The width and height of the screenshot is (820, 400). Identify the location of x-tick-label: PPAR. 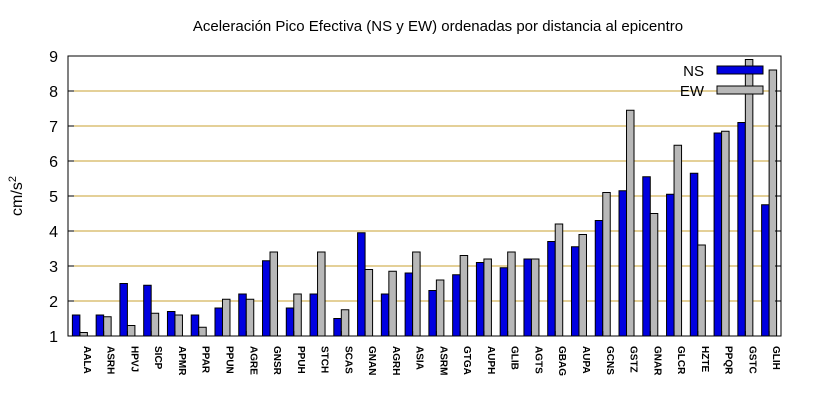
(205, 360).